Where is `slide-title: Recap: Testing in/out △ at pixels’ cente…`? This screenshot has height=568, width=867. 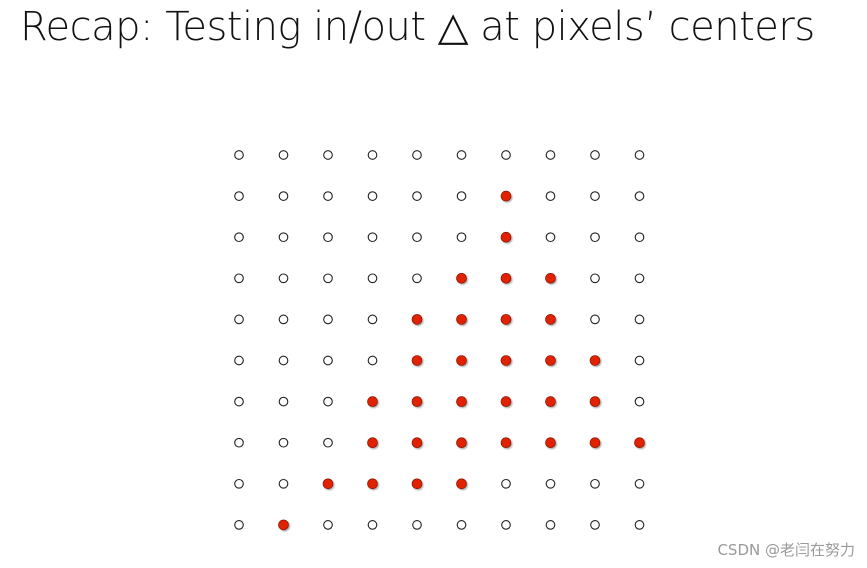
slide-title: Recap: Testing in/out △ at pixels’ cente… is located at coordinates (417, 27).